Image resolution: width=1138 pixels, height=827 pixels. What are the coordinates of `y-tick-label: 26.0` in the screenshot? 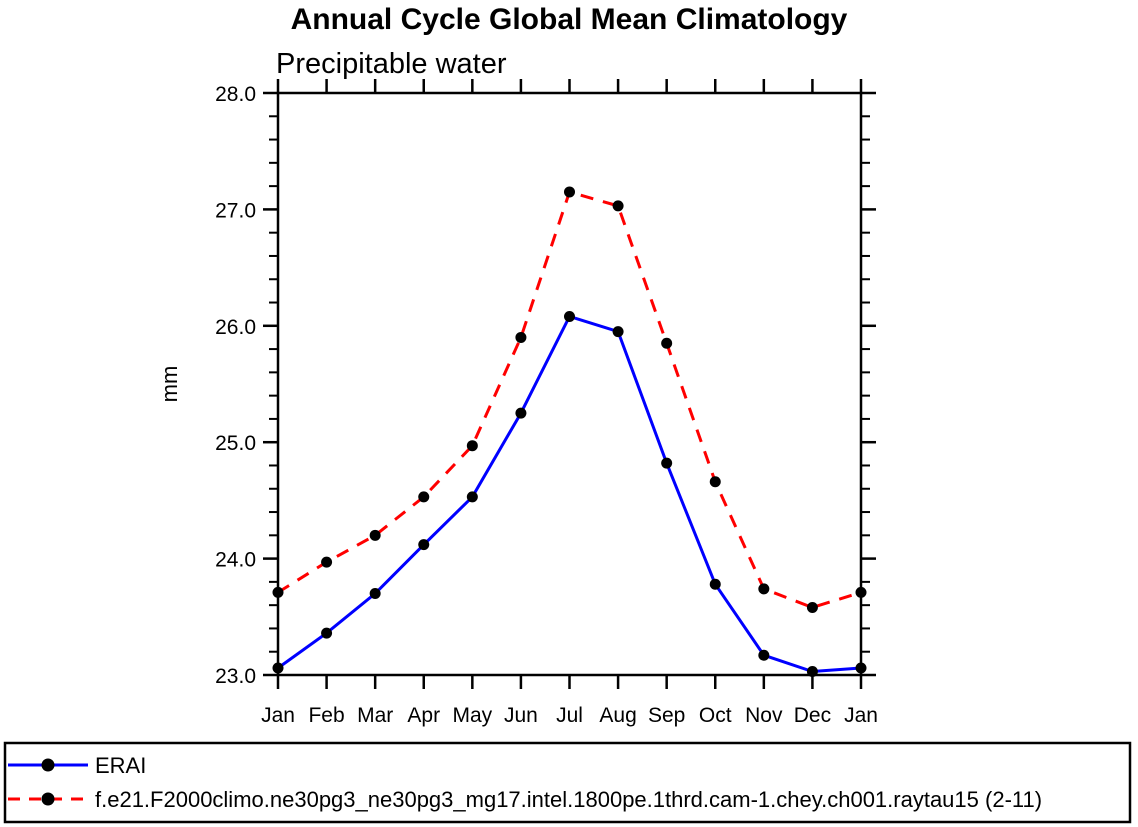 It's located at (235, 327).